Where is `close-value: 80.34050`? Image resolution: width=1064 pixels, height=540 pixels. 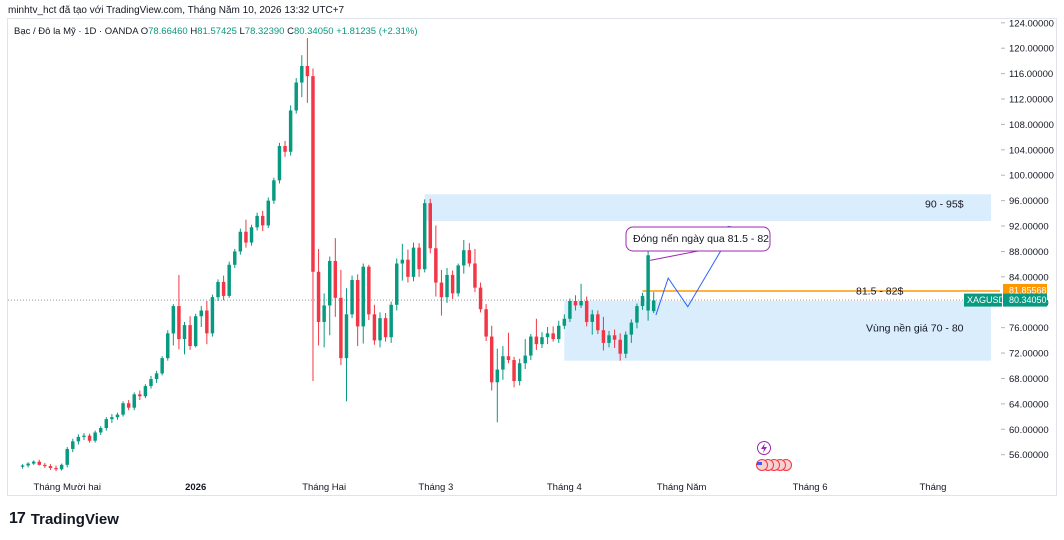 close-value: 80.34050 is located at coordinates (313, 31).